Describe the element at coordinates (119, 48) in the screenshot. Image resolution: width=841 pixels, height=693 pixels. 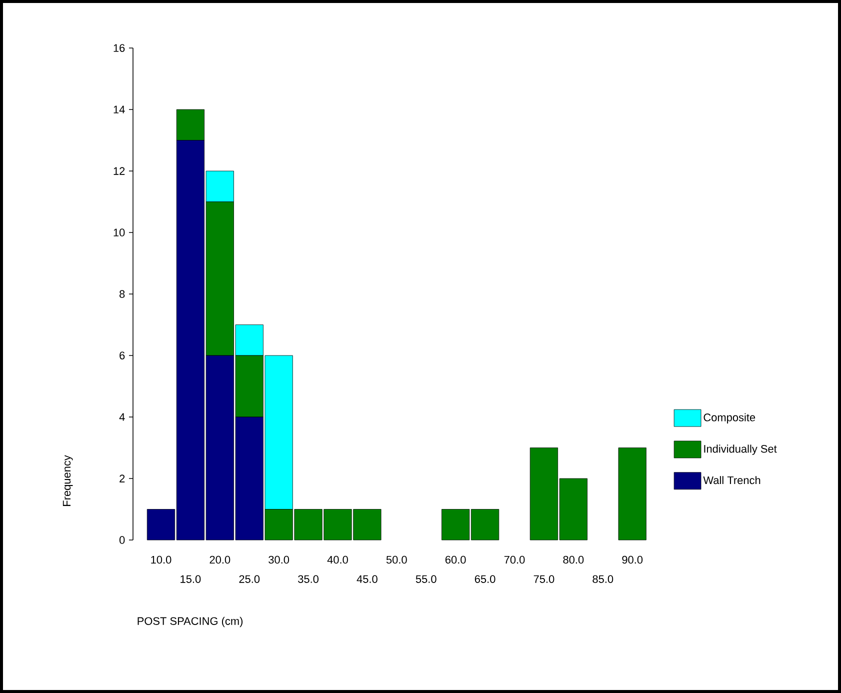
I see `y-tick-label: 16` at that location.